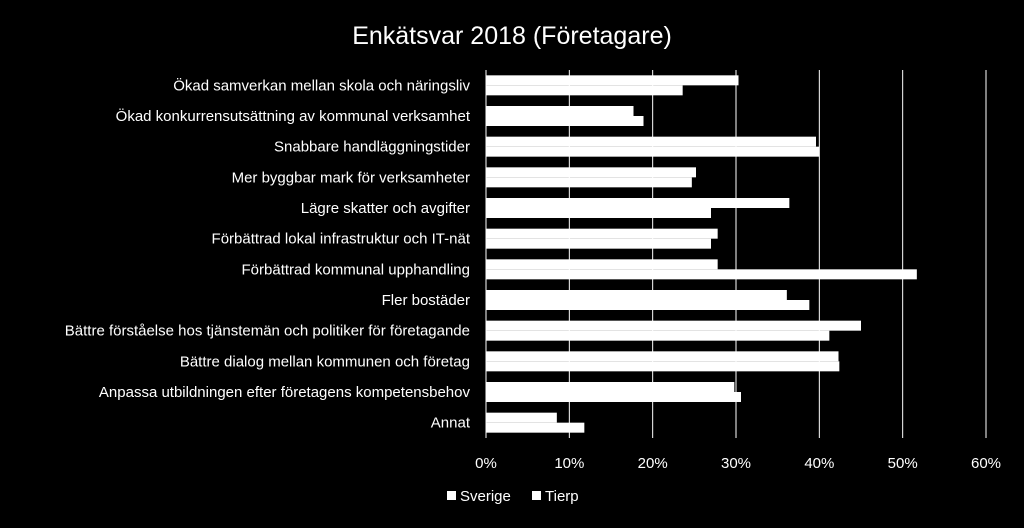 The height and width of the screenshot is (528, 1024). I want to click on x-tick-label: 40%, so click(819, 463).